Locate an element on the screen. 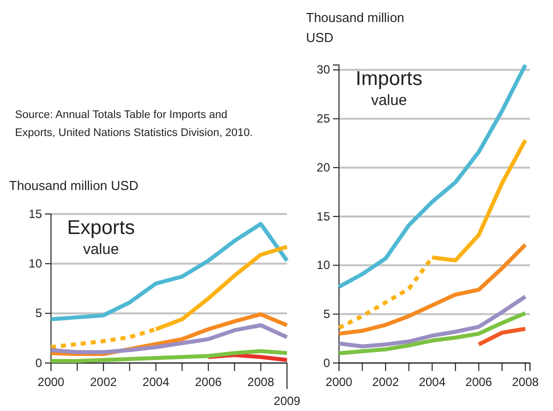 This screenshot has width=553, height=411. annotation: 2009 is located at coordinates (287, 401).